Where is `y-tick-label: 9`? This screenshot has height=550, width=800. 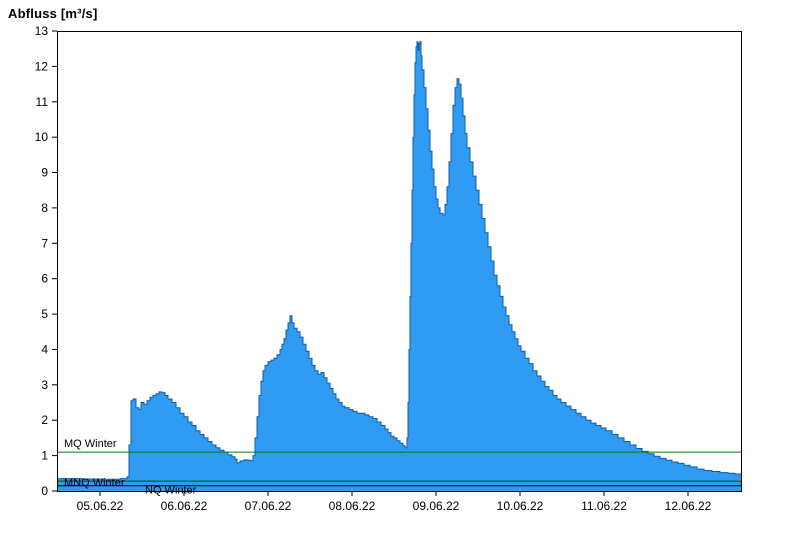 y-tick-label: 9 is located at coordinates (44, 173).